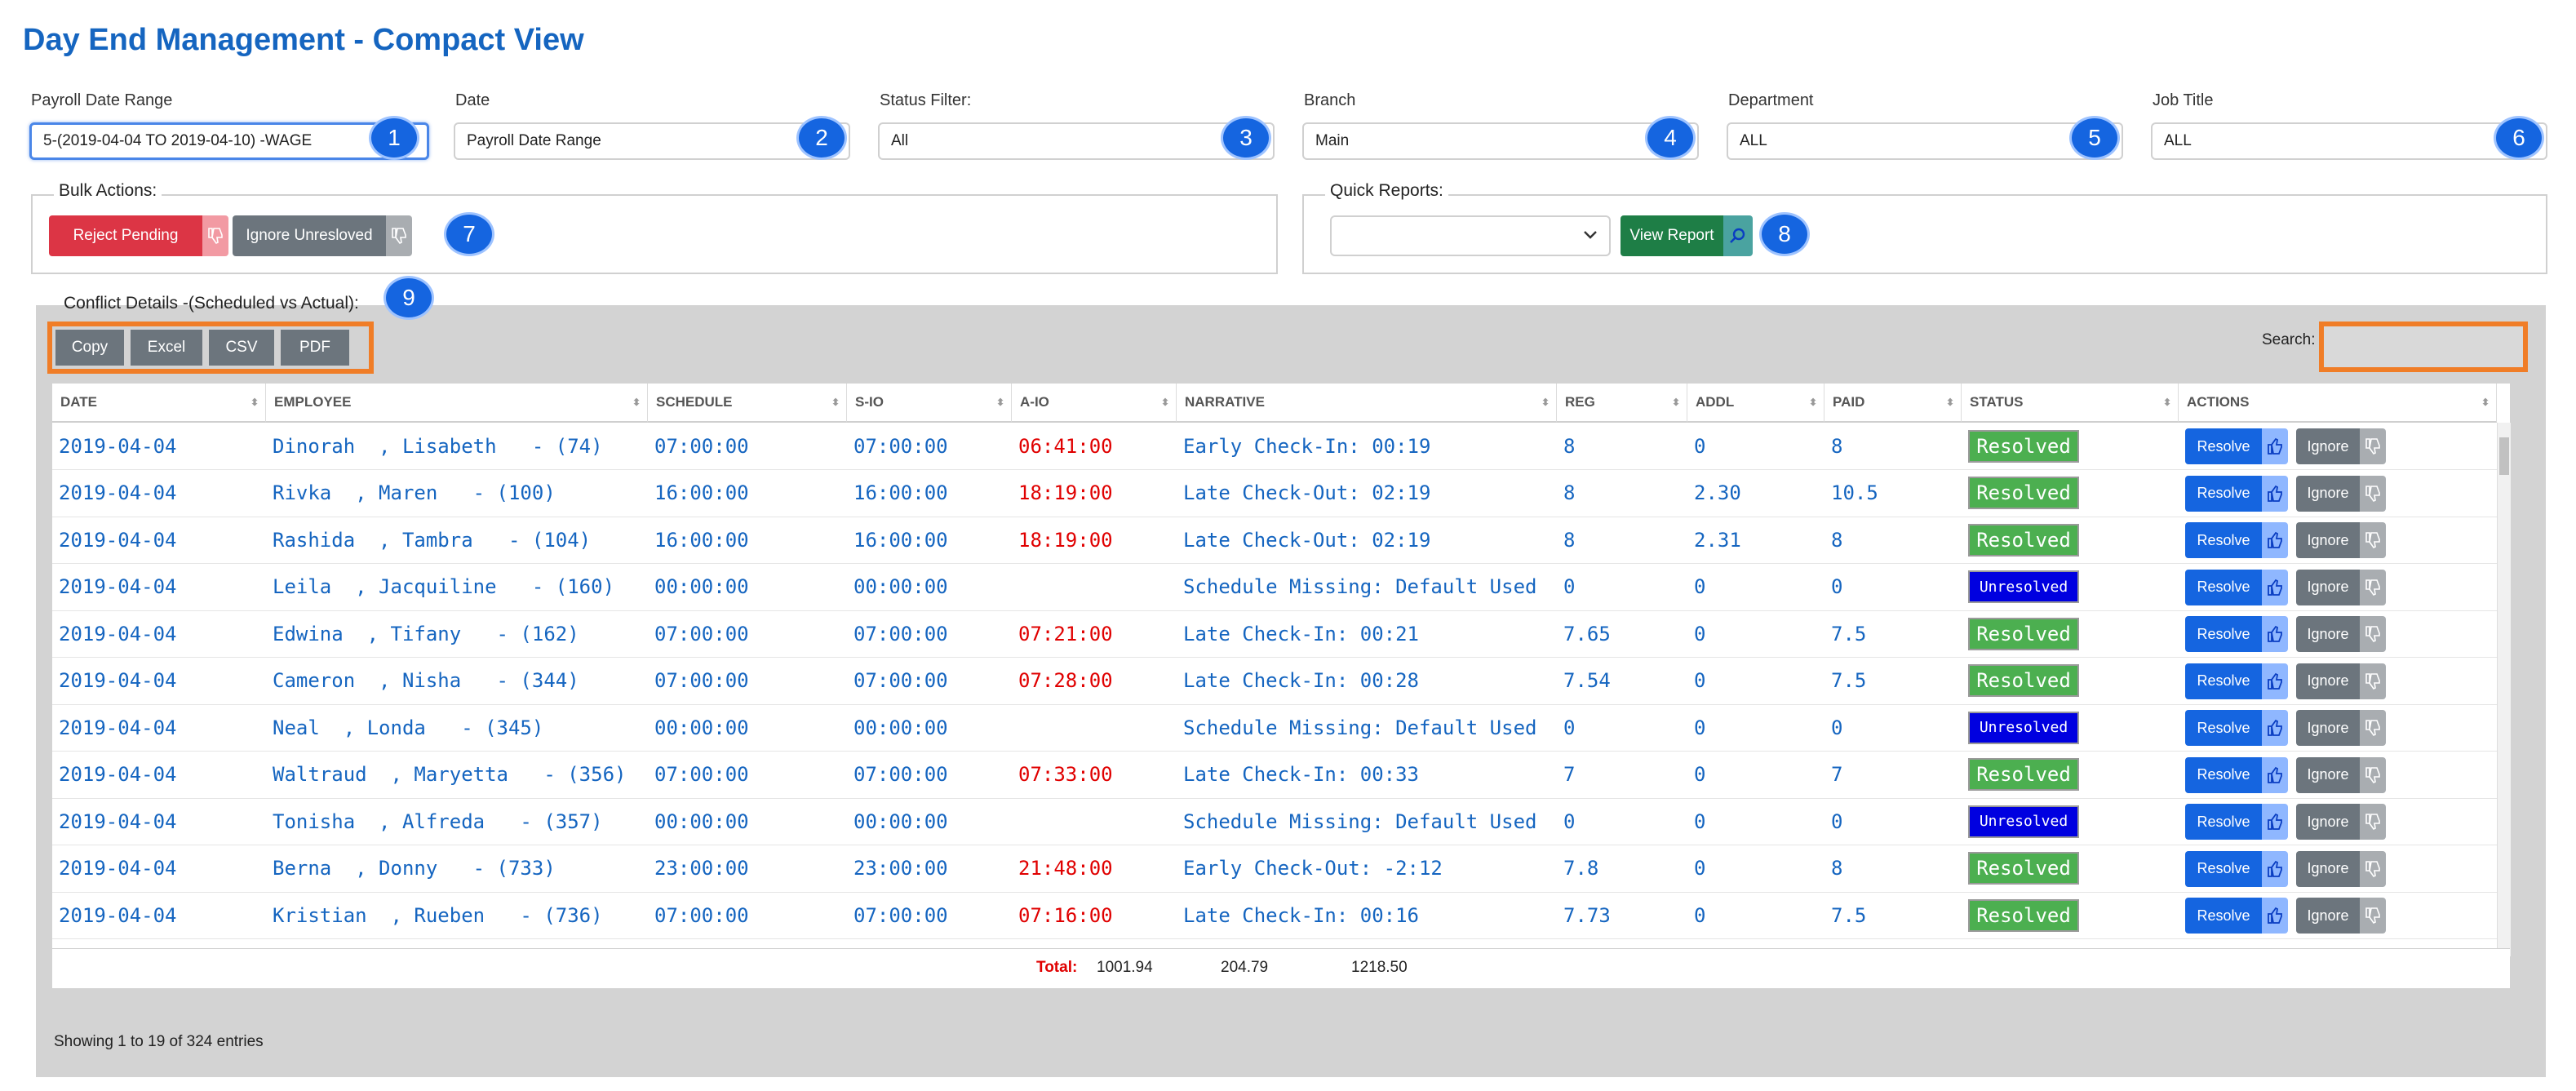 This screenshot has width=2576, height=1091. What do you see at coordinates (1738, 235) in the screenshot?
I see `search-icon` at bounding box center [1738, 235].